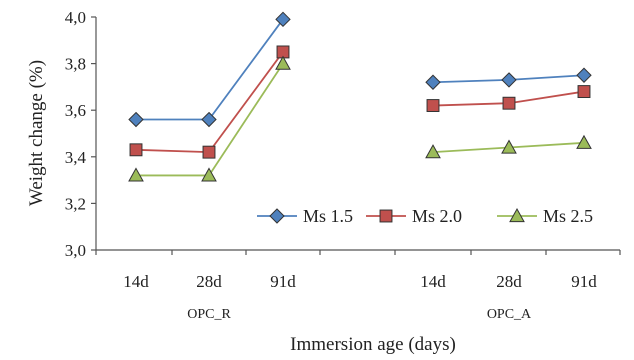  I want to click on group-label: OPC_R, so click(209, 314).